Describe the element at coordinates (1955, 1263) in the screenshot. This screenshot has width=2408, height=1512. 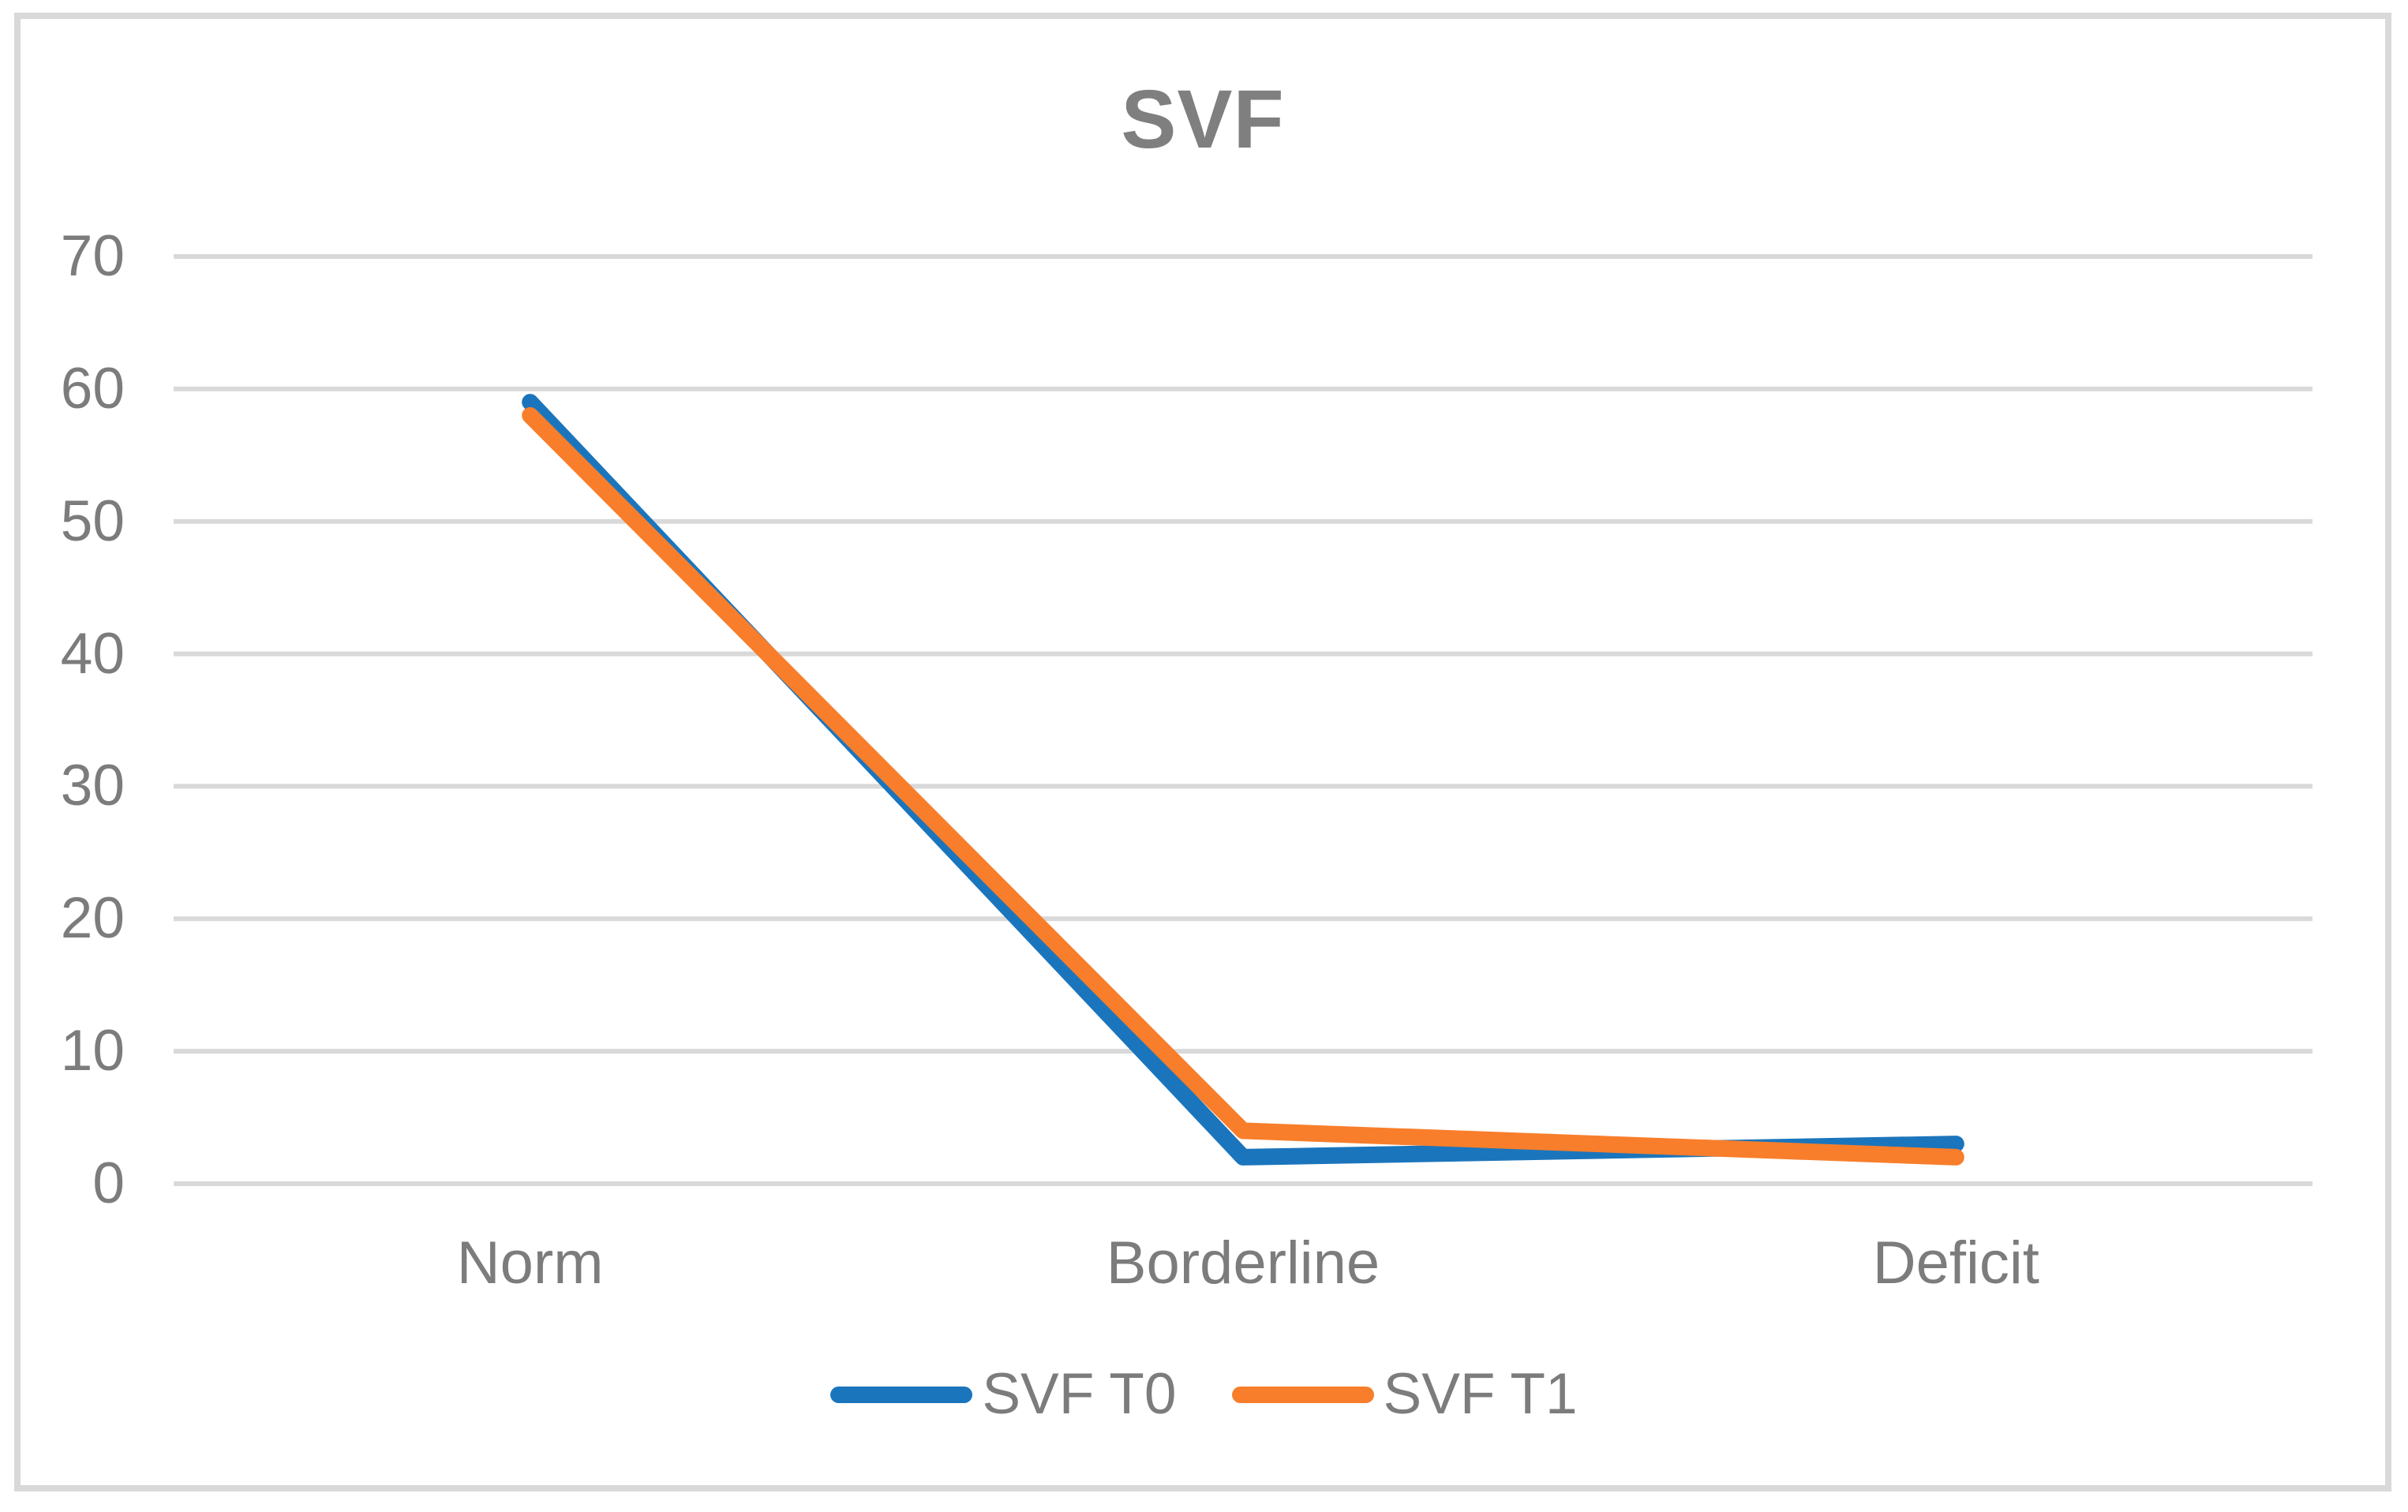
I see `x-axis-category-label: Deficit` at that location.